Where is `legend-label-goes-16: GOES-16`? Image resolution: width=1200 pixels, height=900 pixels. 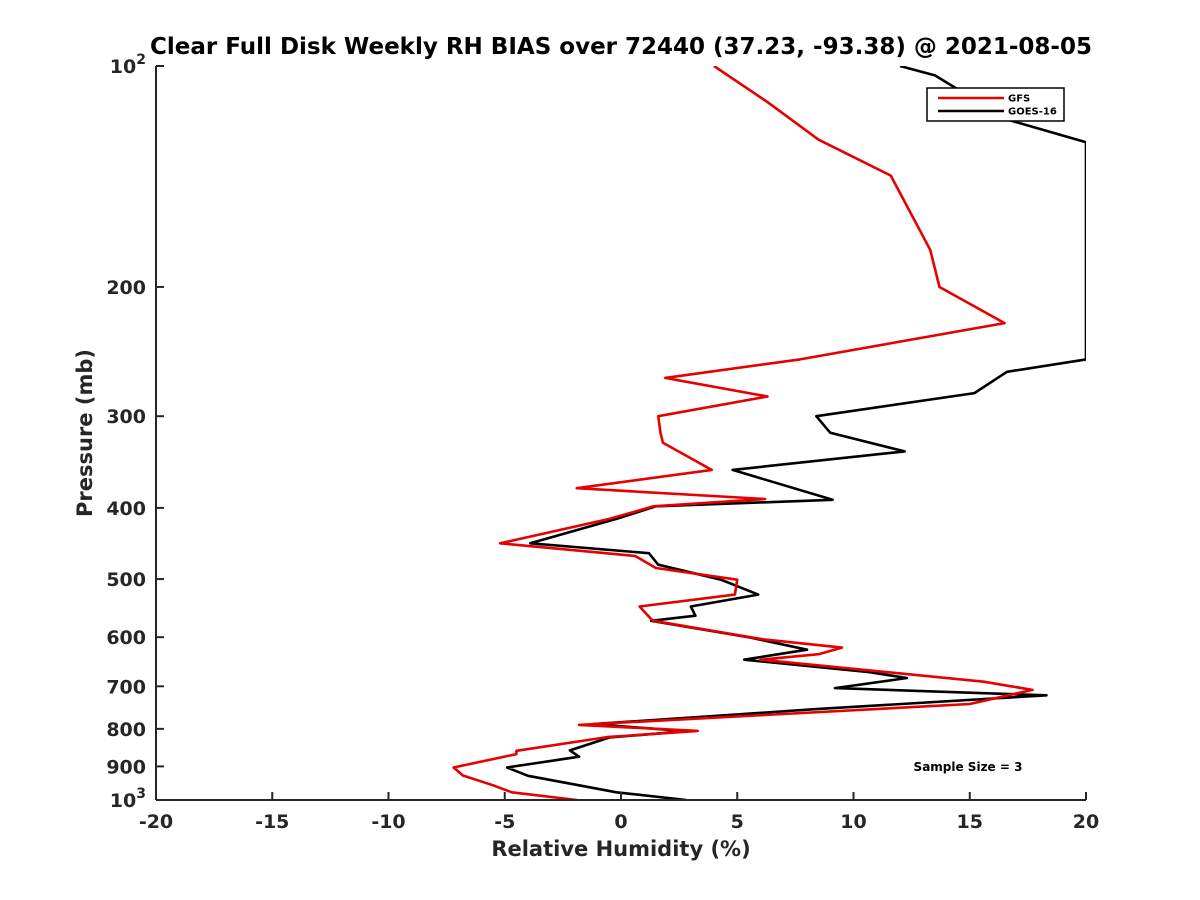
legend-label-goes-16: GOES-16 is located at coordinates (1032, 112).